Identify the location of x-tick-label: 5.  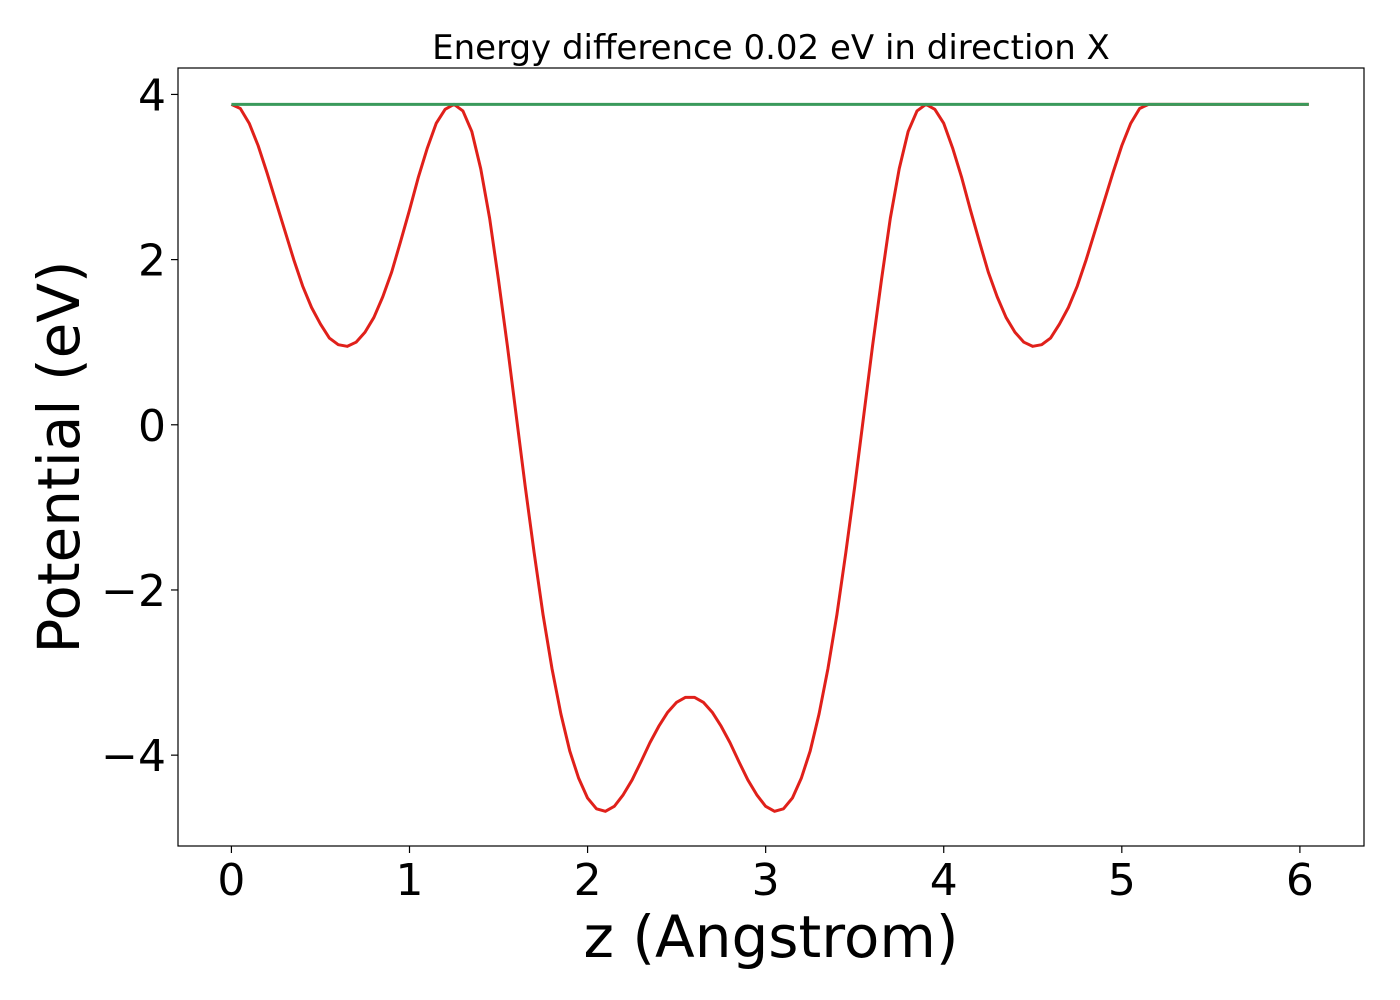
(1122, 880).